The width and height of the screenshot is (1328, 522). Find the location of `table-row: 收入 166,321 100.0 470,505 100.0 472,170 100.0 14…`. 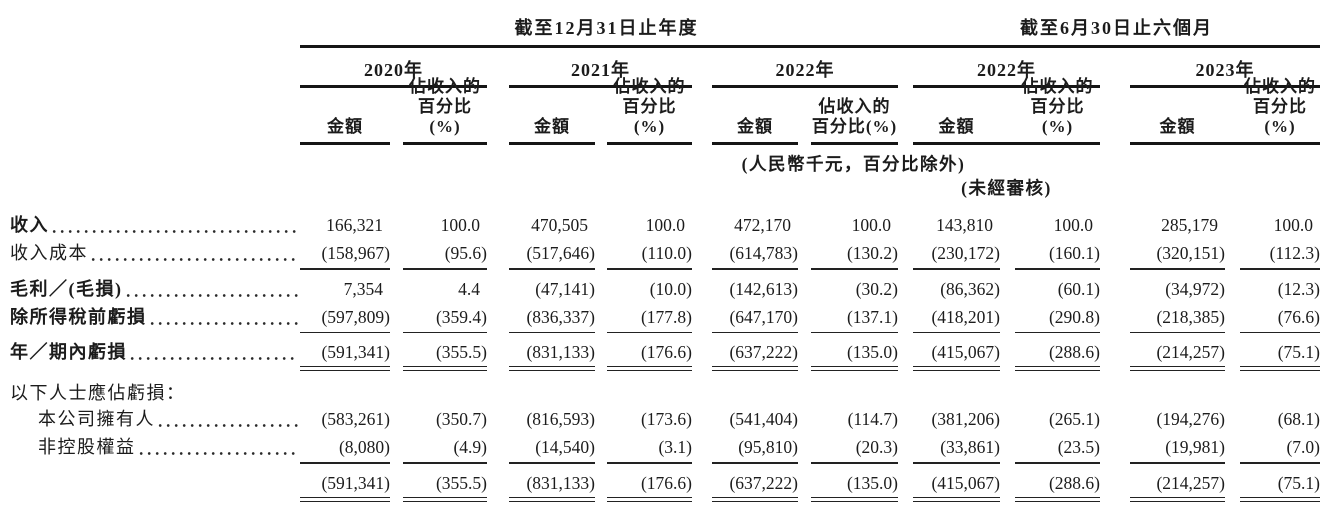

table-row: 收入 166,321 100.0 470,505 100.0 472,170 100.0 14… is located at coordinates (665, 225).